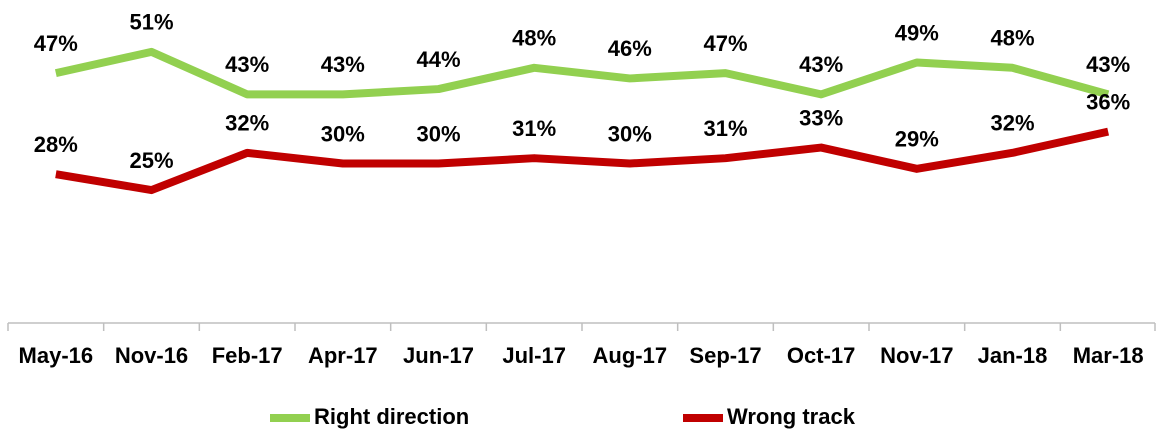 The height and width of the screenshot is (437, 1156). What do you see at coordinates (916, 355) in the screenshot?
I see `x-tick-label: Nov-17` at bounding box center [916, 355].